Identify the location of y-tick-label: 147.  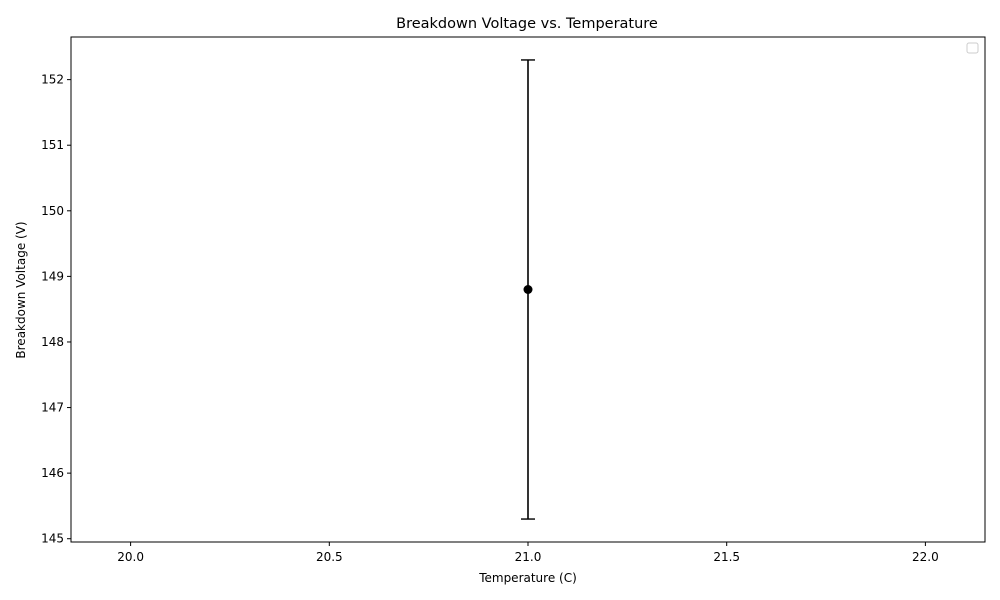
(52, 408).